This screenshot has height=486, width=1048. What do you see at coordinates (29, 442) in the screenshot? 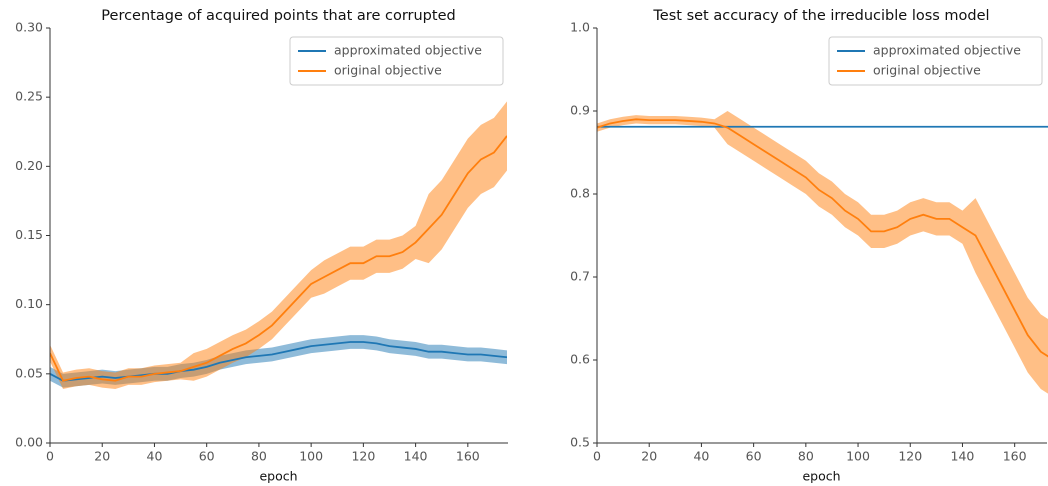
I see `y-tick-label: 0.00` at bounding box center [29, 442].